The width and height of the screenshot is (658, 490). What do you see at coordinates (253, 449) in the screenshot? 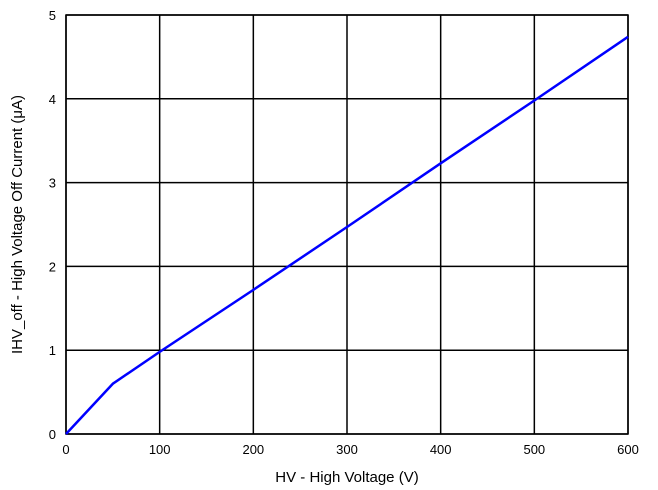
I see `x-tick-label: 200` at bounding box center [253, 449].